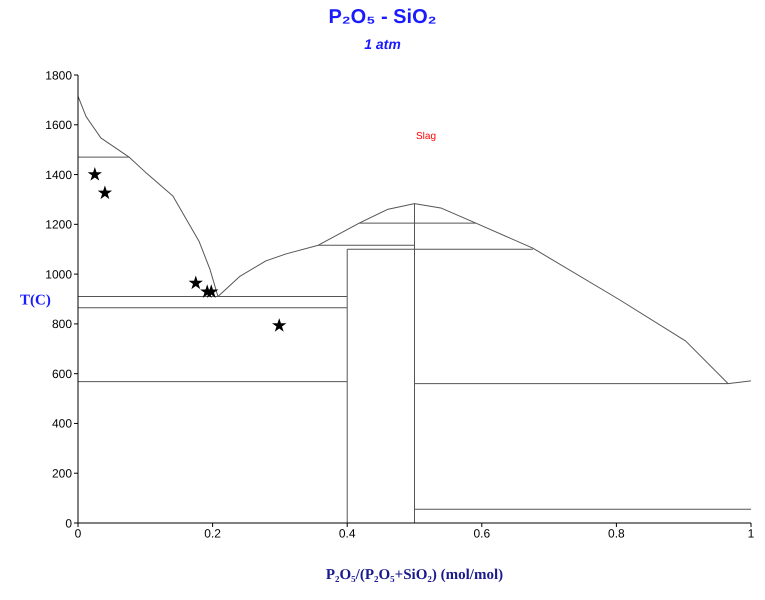 The image size is (765, 600). I want to click on y-axis-title: T(C), so click(35, 300).